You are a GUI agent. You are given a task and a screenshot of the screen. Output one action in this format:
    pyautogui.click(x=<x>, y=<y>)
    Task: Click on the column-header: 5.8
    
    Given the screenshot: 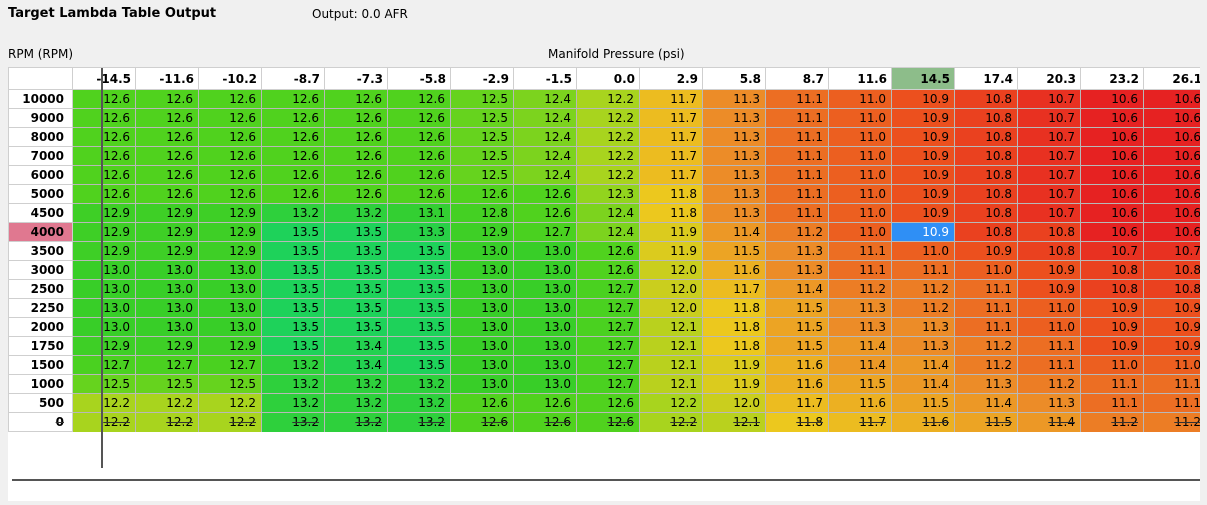 What is the action you would take?
    pyautogui.click(x=734, y=78)
    